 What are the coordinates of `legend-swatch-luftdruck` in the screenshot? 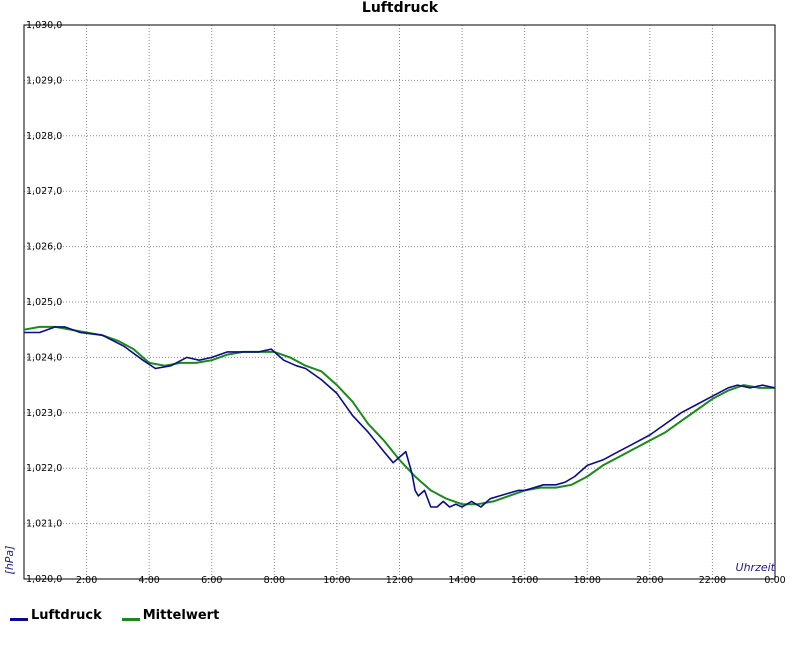 It's located at (19, 619).